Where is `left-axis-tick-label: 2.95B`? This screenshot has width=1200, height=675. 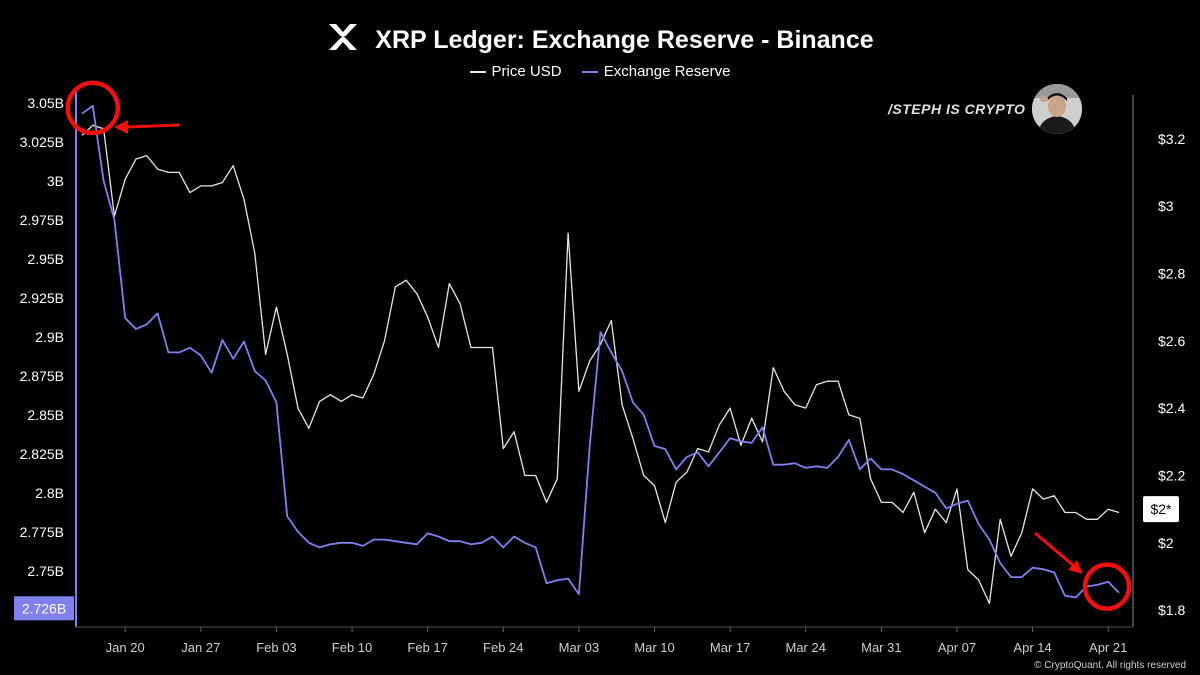 left-axis-tick-label: 2.95B is located at coordinates (45, 259).